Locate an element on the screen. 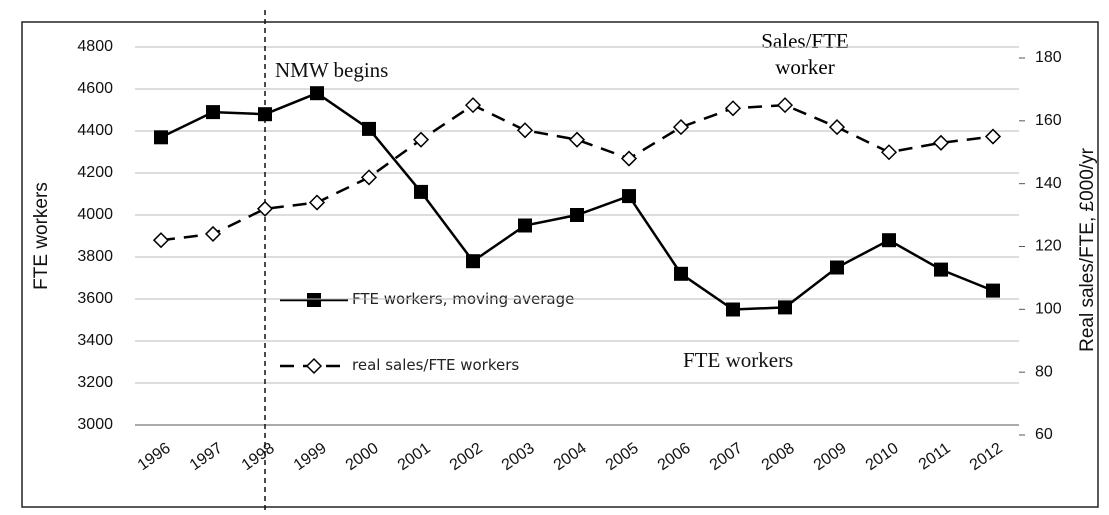 Image resolution: width=1109 pixels, height=515 pixels. x-tick-label: 2010 is located at coordinates (882, 457).